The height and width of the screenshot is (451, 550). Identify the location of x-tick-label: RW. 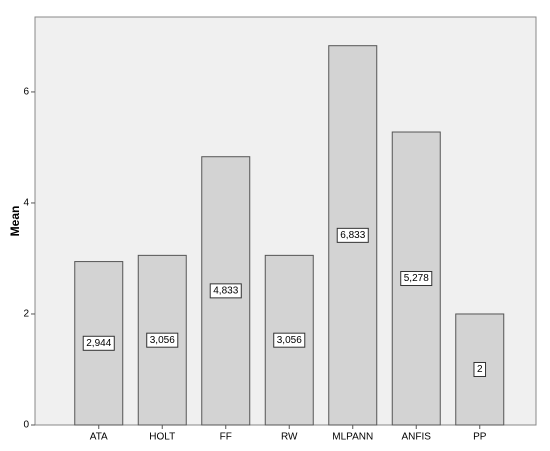
(289, 437).